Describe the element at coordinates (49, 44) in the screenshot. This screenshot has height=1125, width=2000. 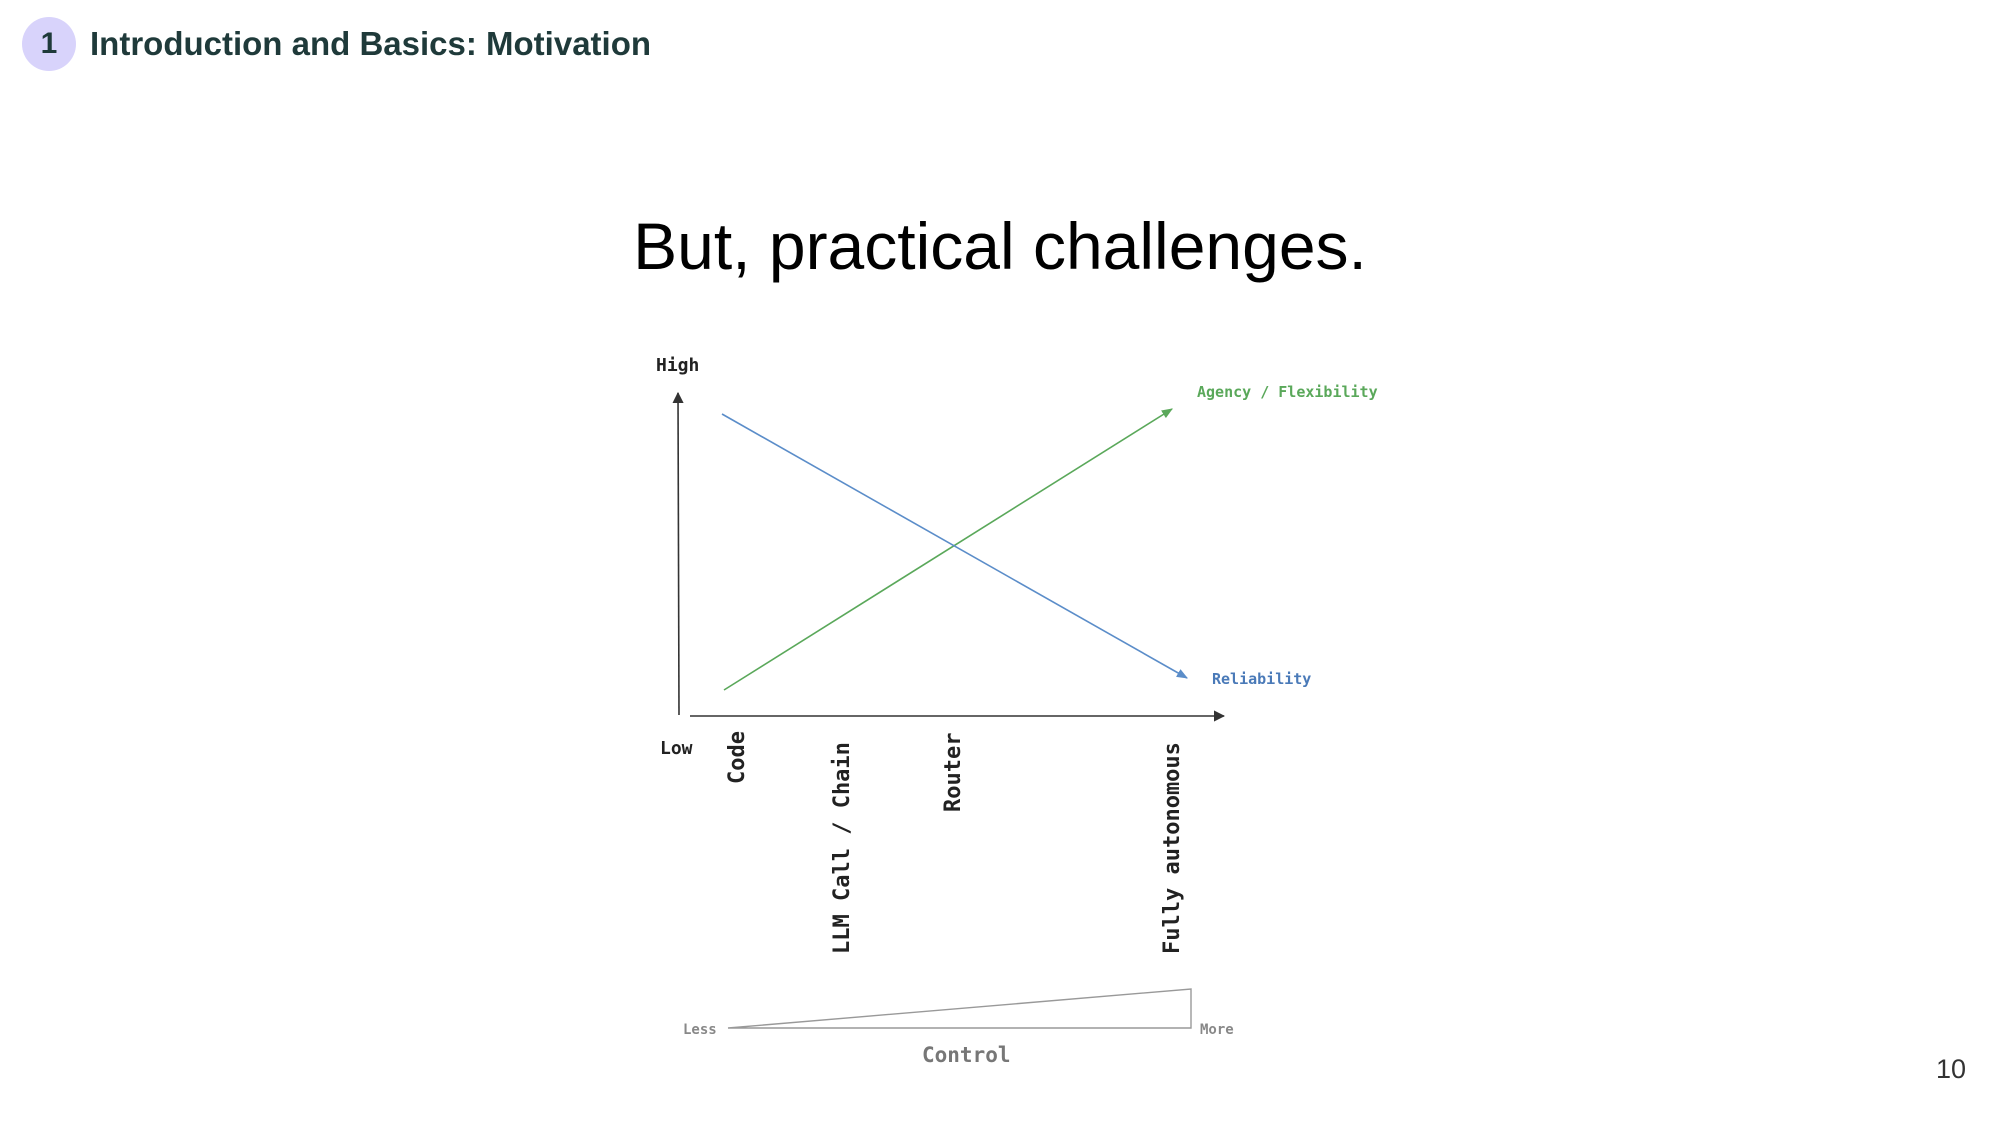
I see `section-number-badge: 1` at that location.